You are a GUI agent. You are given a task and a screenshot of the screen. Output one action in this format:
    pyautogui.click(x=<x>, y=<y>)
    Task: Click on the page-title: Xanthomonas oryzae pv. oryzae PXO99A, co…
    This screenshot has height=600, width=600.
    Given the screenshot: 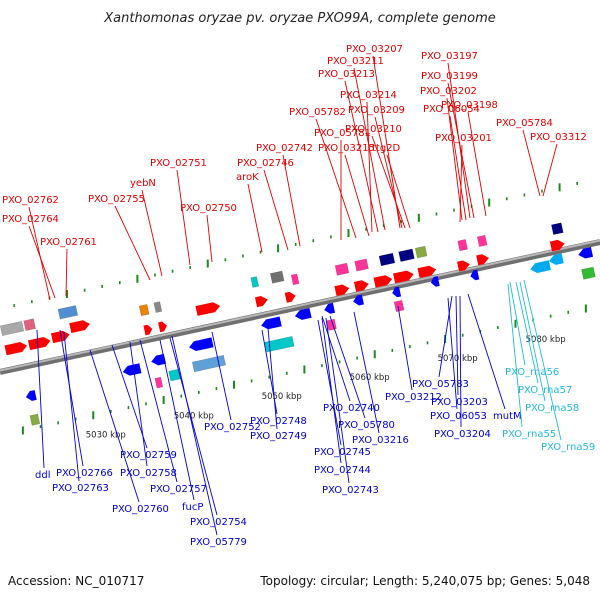 What is the action you would take?
    pyautogui.click(x=300, y=18)
    